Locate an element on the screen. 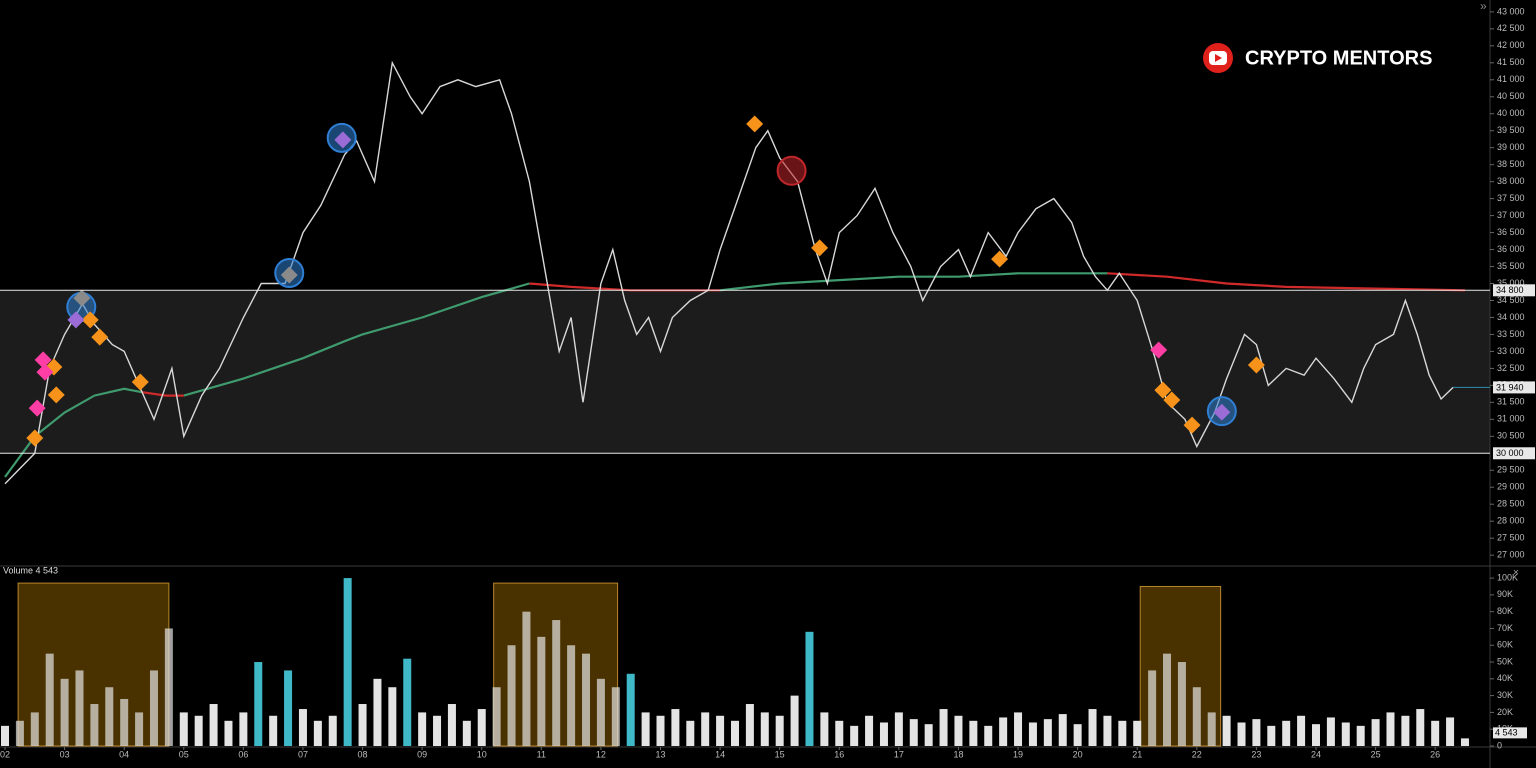 The image size is (1536, 768). last-price-label: 31 940 is located at coordinates (1510, 387).